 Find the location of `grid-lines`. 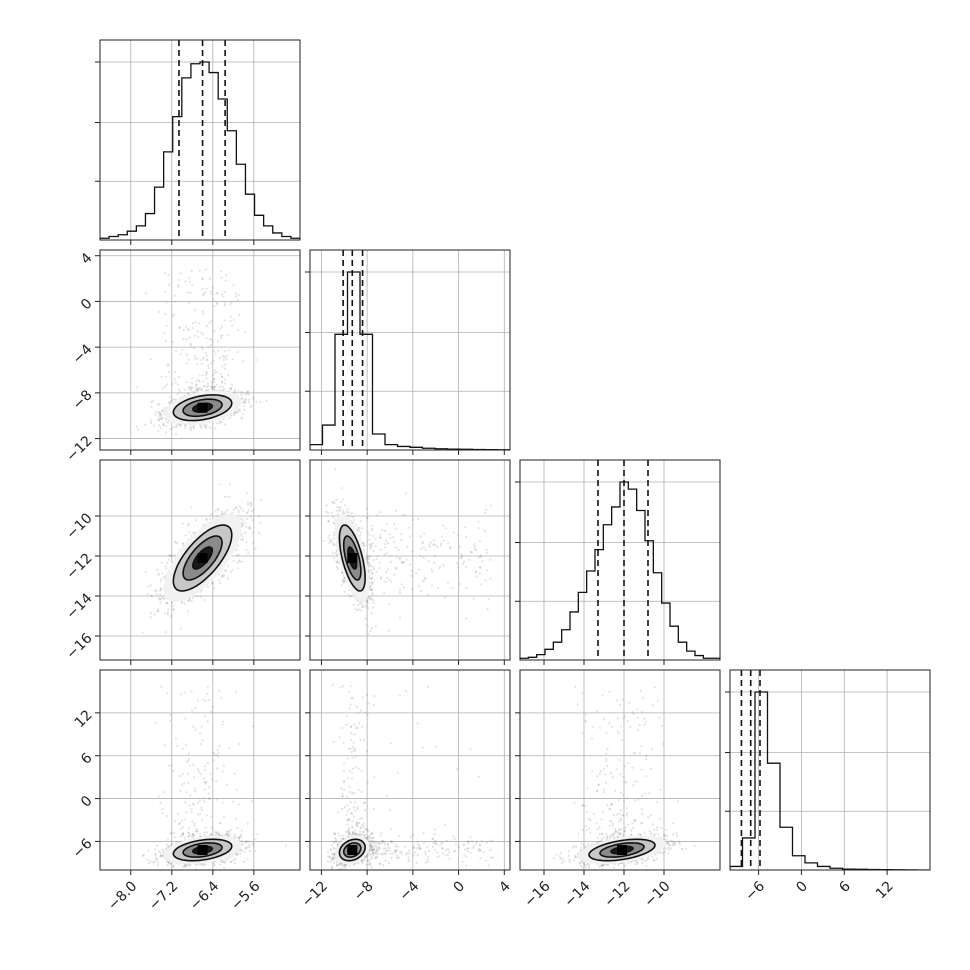

grid-lines is located at coordinates (200, 140).